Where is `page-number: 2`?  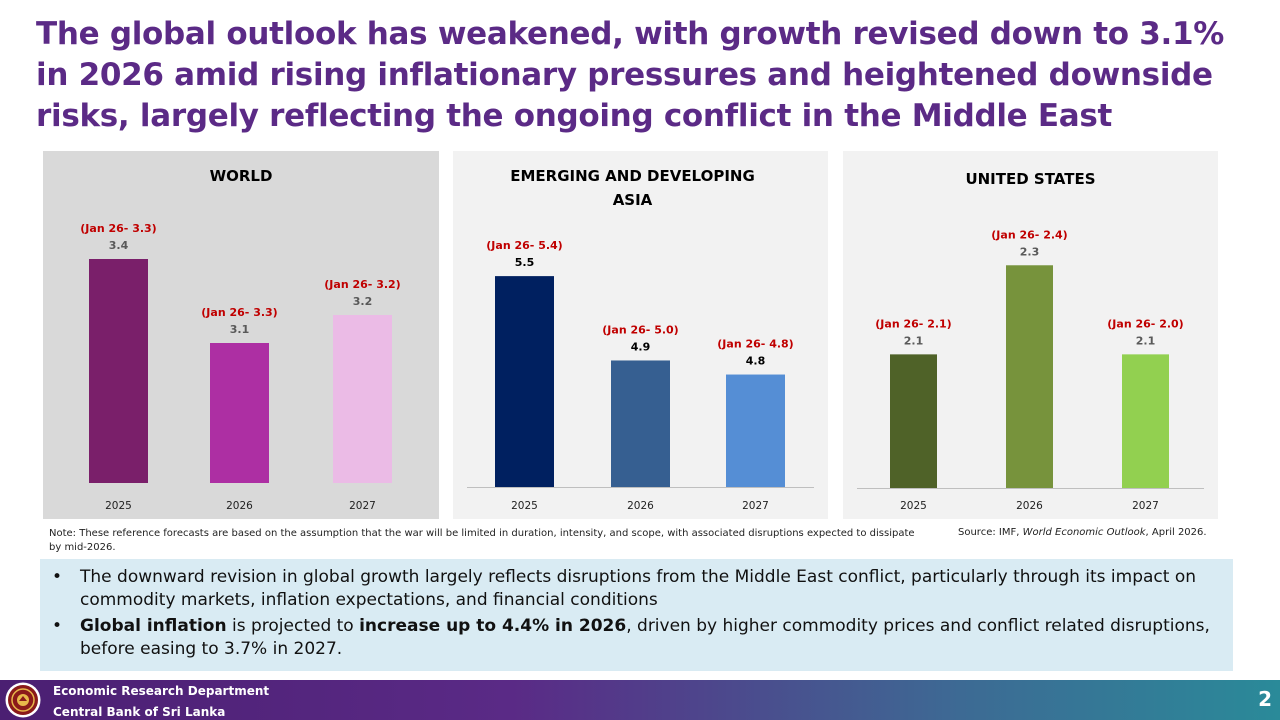 page-number: 2 is located at coordinates (1265, 699).